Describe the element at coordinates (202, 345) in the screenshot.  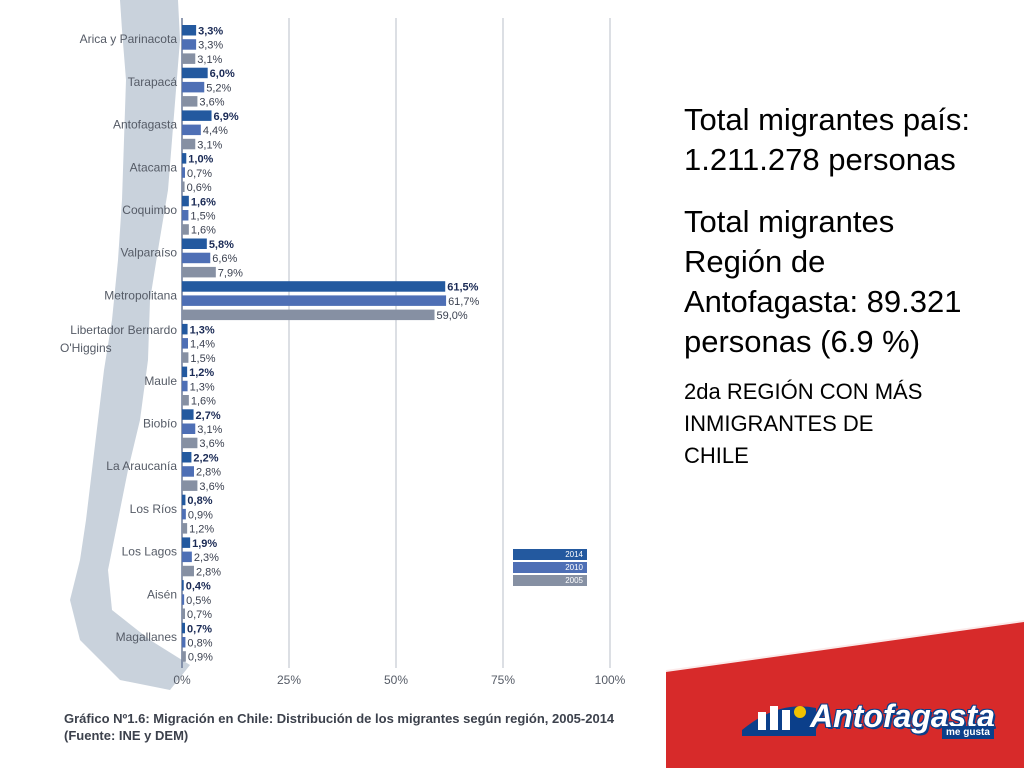
I see `data-label: 1,4%` at that location.